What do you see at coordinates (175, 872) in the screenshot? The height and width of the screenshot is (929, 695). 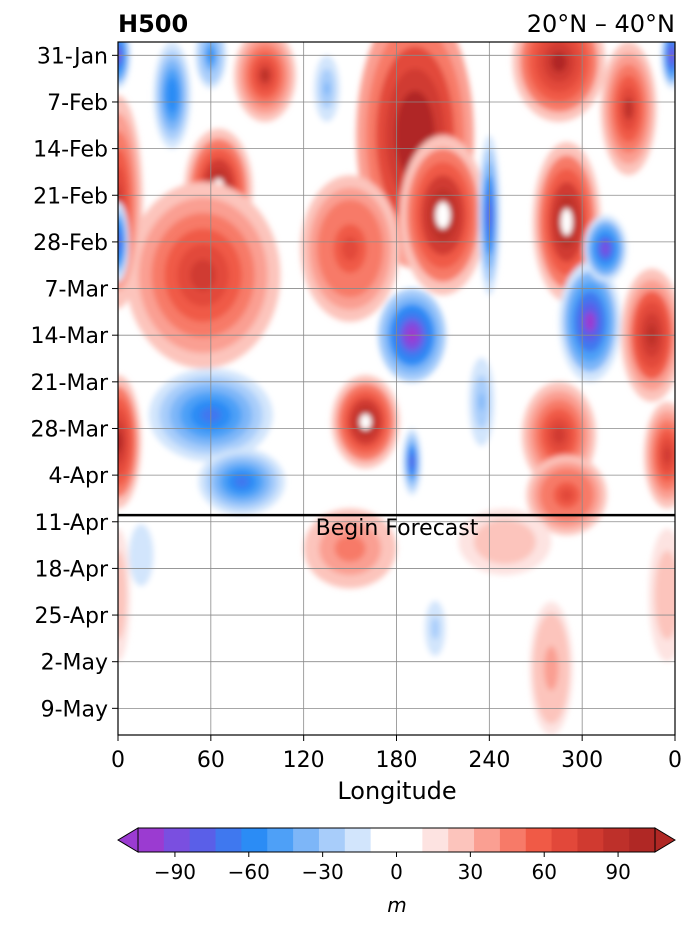 I see `colorbar-tick-label: −90` at bounding box center [175, 872].